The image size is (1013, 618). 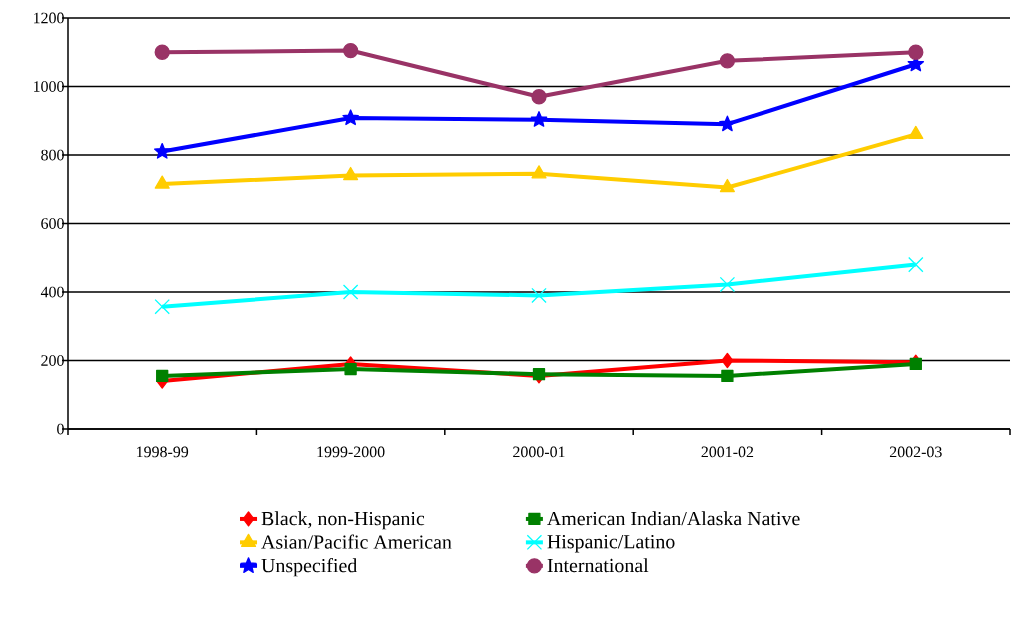 I want to click on y-tick-label: 200, so click(x=52, y=360).